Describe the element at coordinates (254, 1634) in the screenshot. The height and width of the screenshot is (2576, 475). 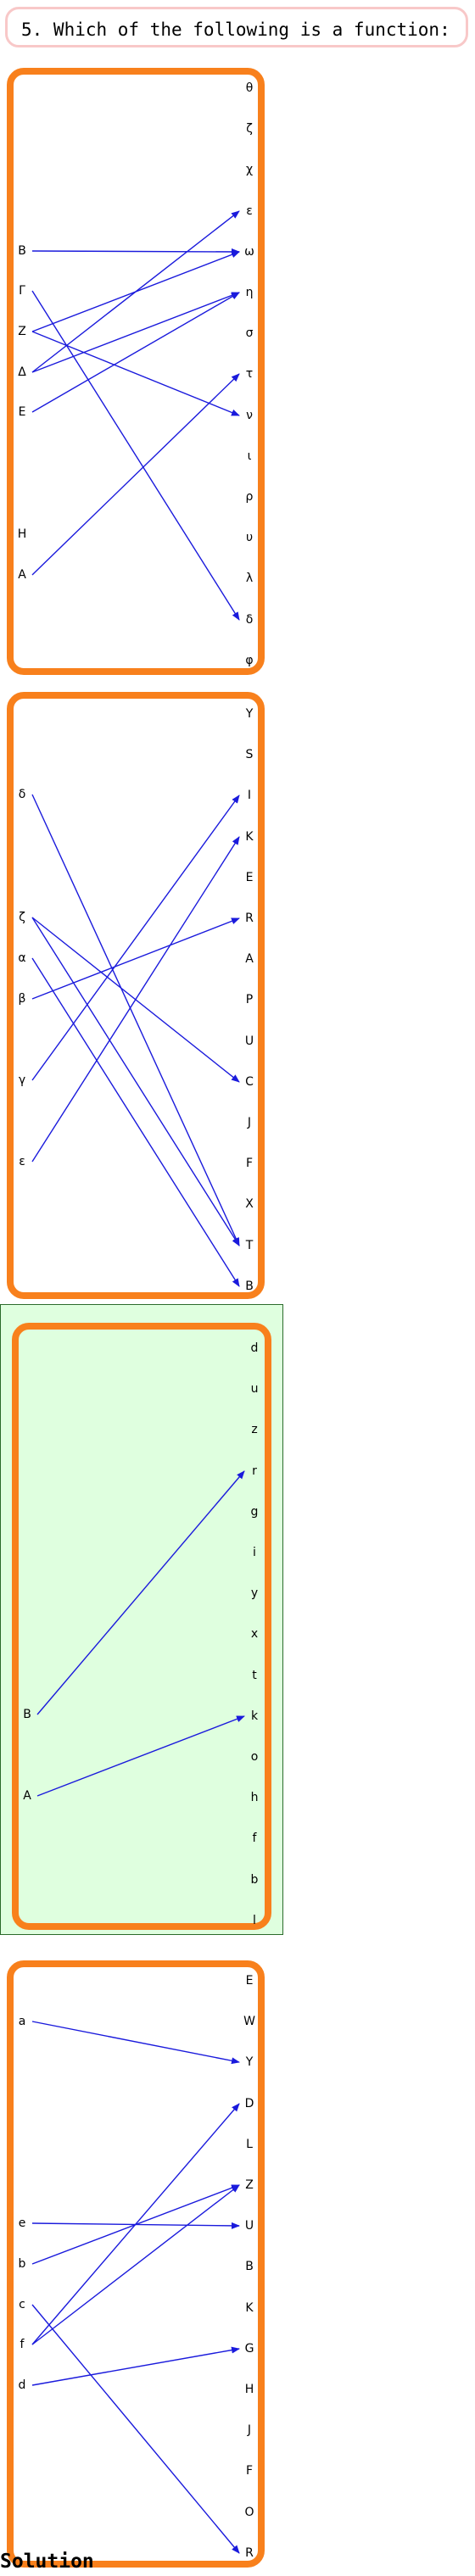
I see `codomain-label: x` at that location.